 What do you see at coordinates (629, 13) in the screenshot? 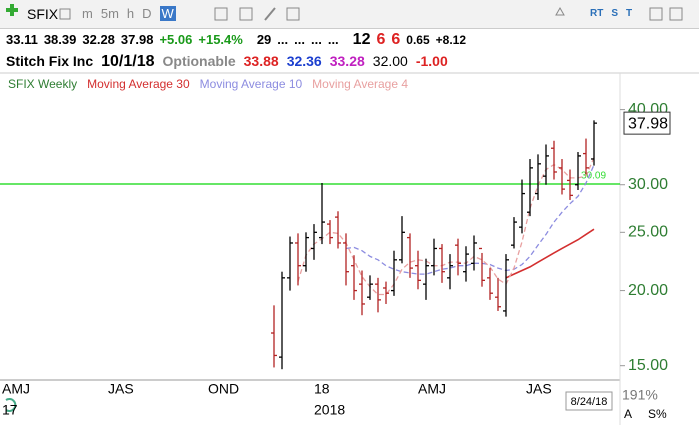
I see `toolbar-label: T` at bounding box center [629, 13].